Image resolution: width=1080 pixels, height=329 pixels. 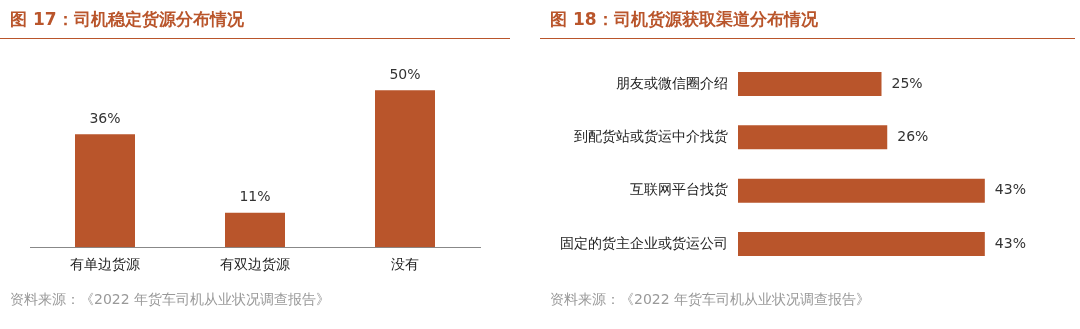 I want to click on chart-title: 图 18：司机货源获取渠道分布情况, so click(x=807, y=19).